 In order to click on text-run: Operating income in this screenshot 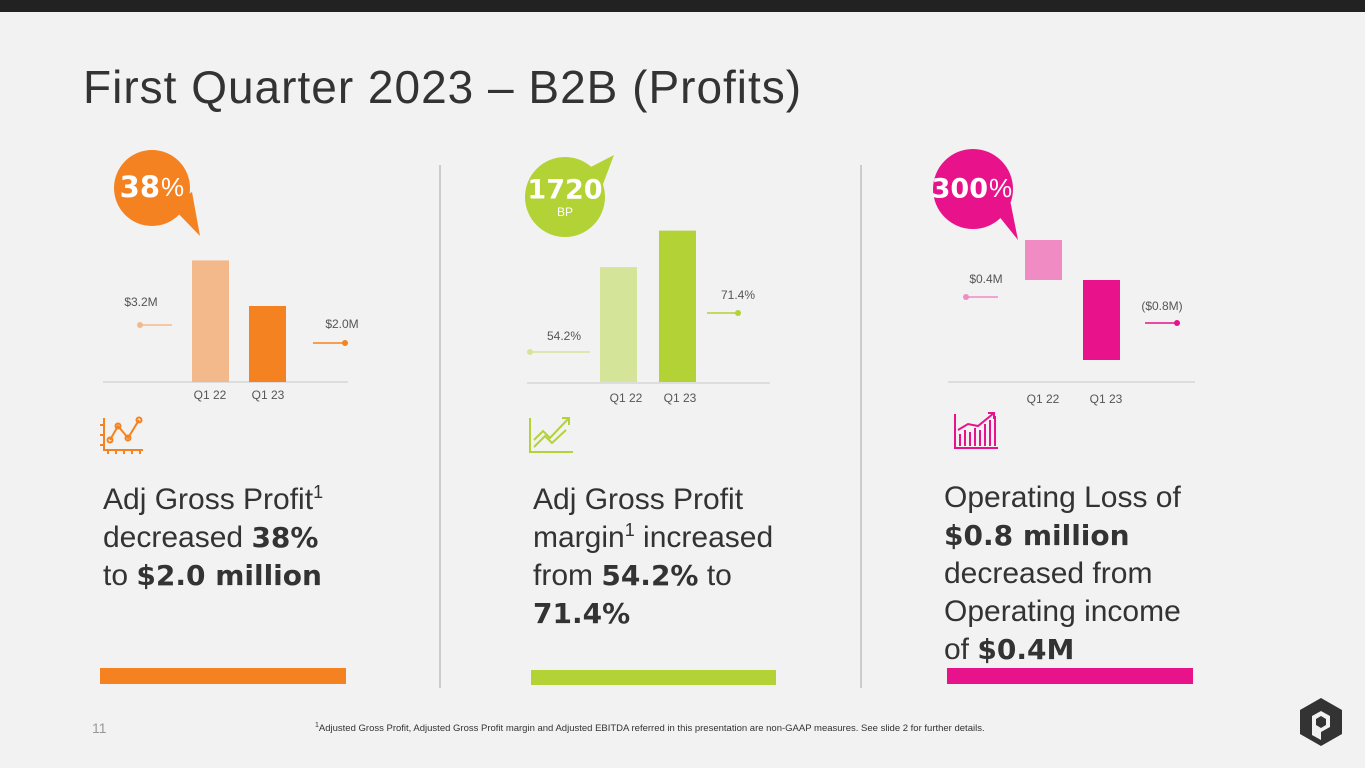, I will do `click(1062, 611)`.